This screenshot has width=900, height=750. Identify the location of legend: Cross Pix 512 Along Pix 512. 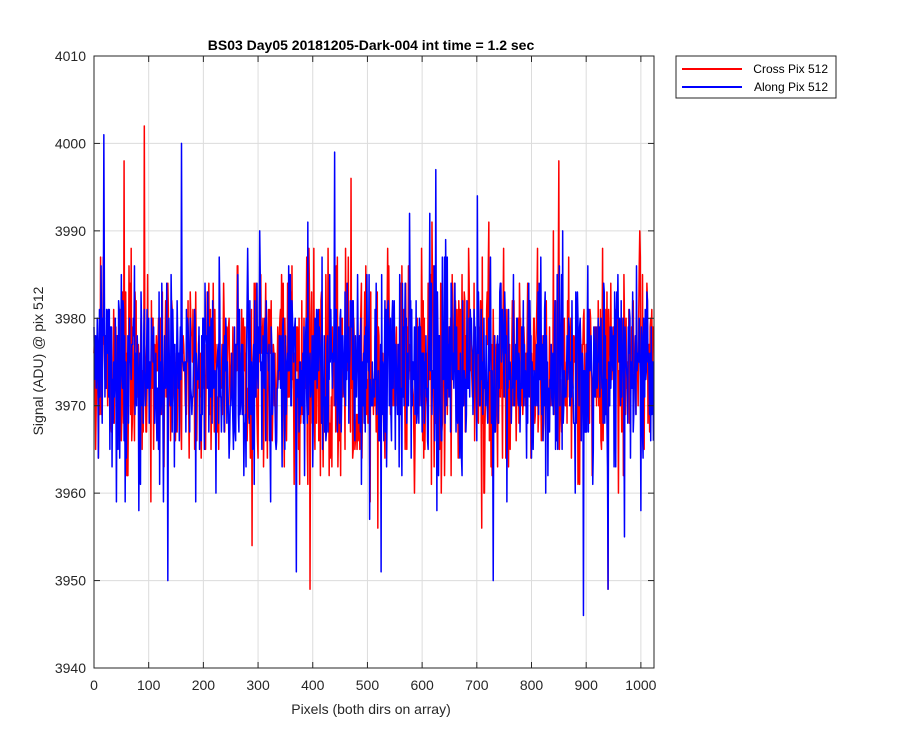
(756, 77).